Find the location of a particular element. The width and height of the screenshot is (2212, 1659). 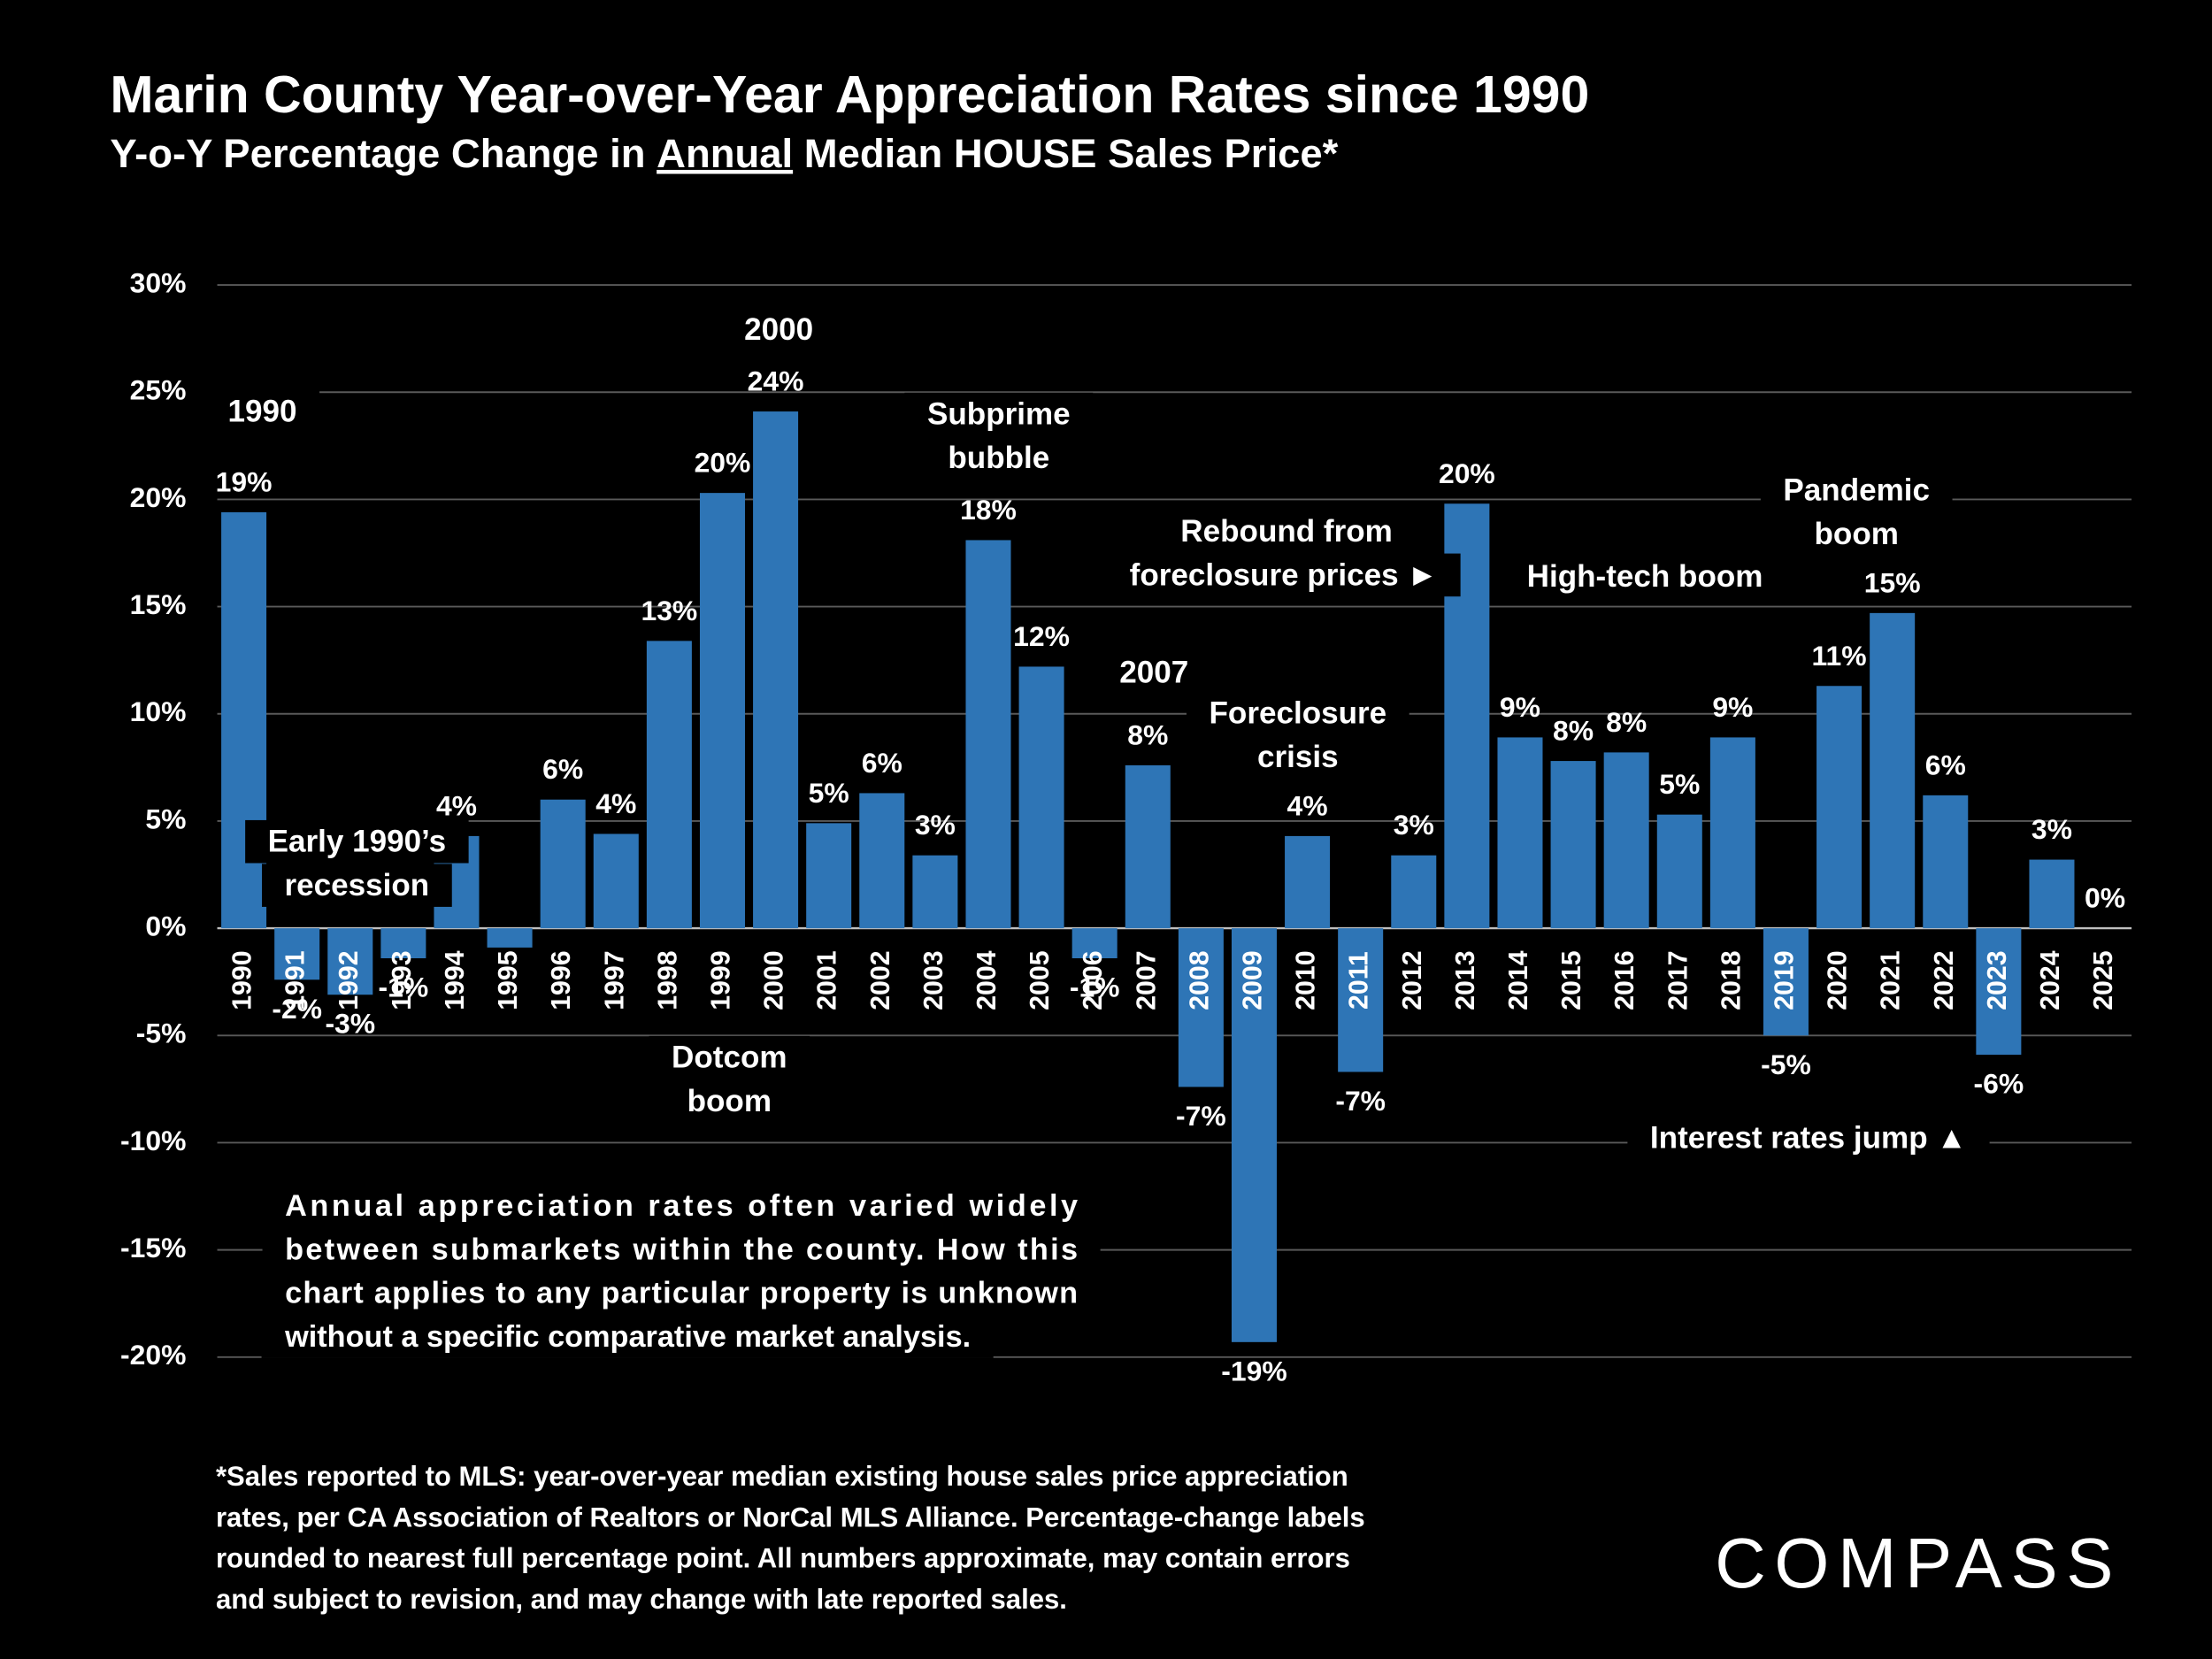

brand-logo: COMPASS is located at coordinates (1919, 1563).